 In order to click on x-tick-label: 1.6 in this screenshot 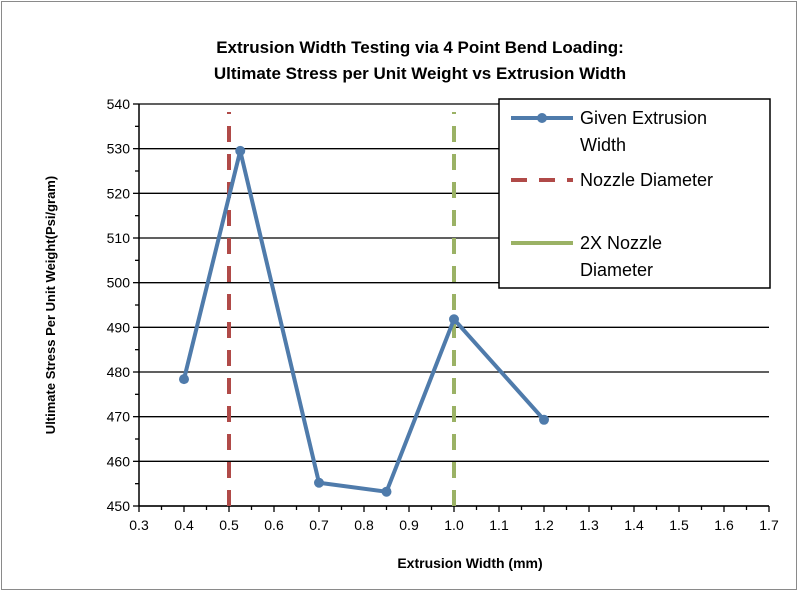, I will do `click(724, 525)`.